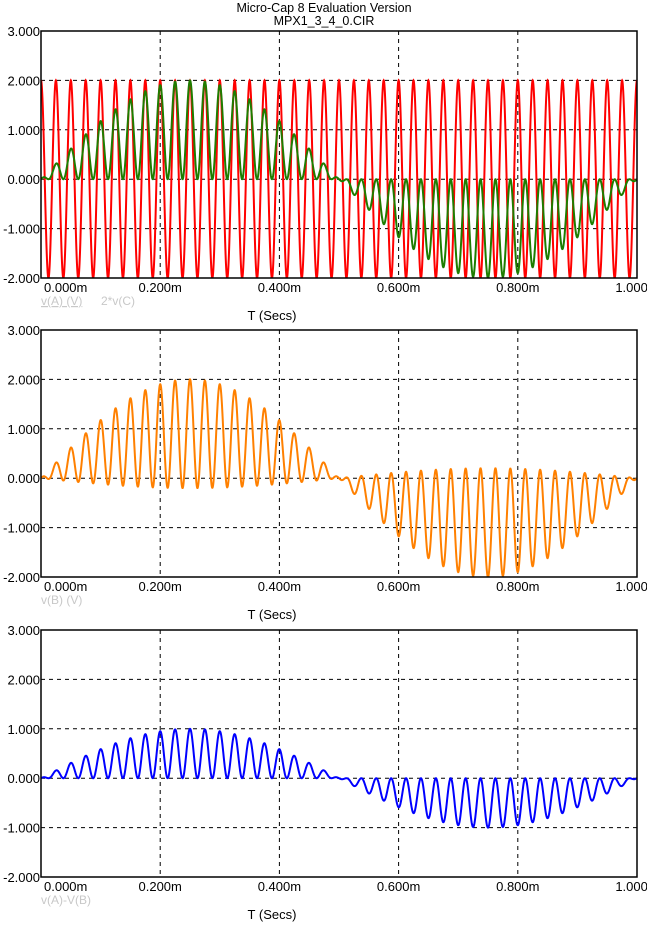  Describe the element at coordinates (118, 301) in the screenshot. I see `legend-entry: 2*v(C)` at that location.